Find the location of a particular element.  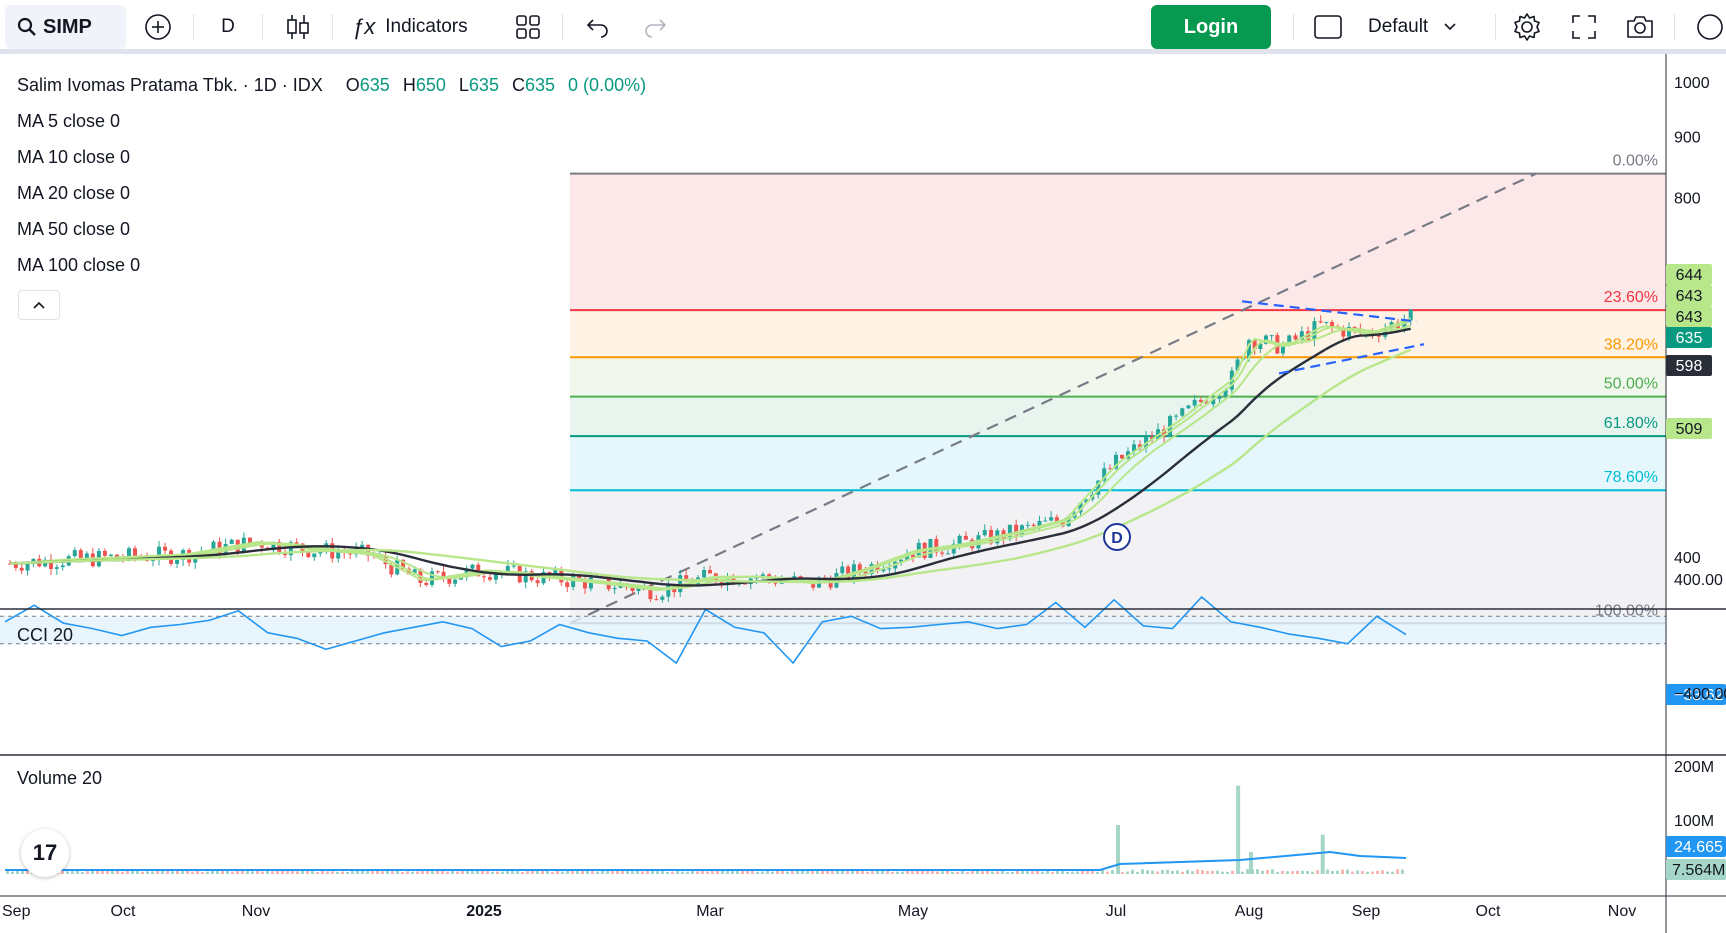

volume-pane is located at coordinates (706, 829).